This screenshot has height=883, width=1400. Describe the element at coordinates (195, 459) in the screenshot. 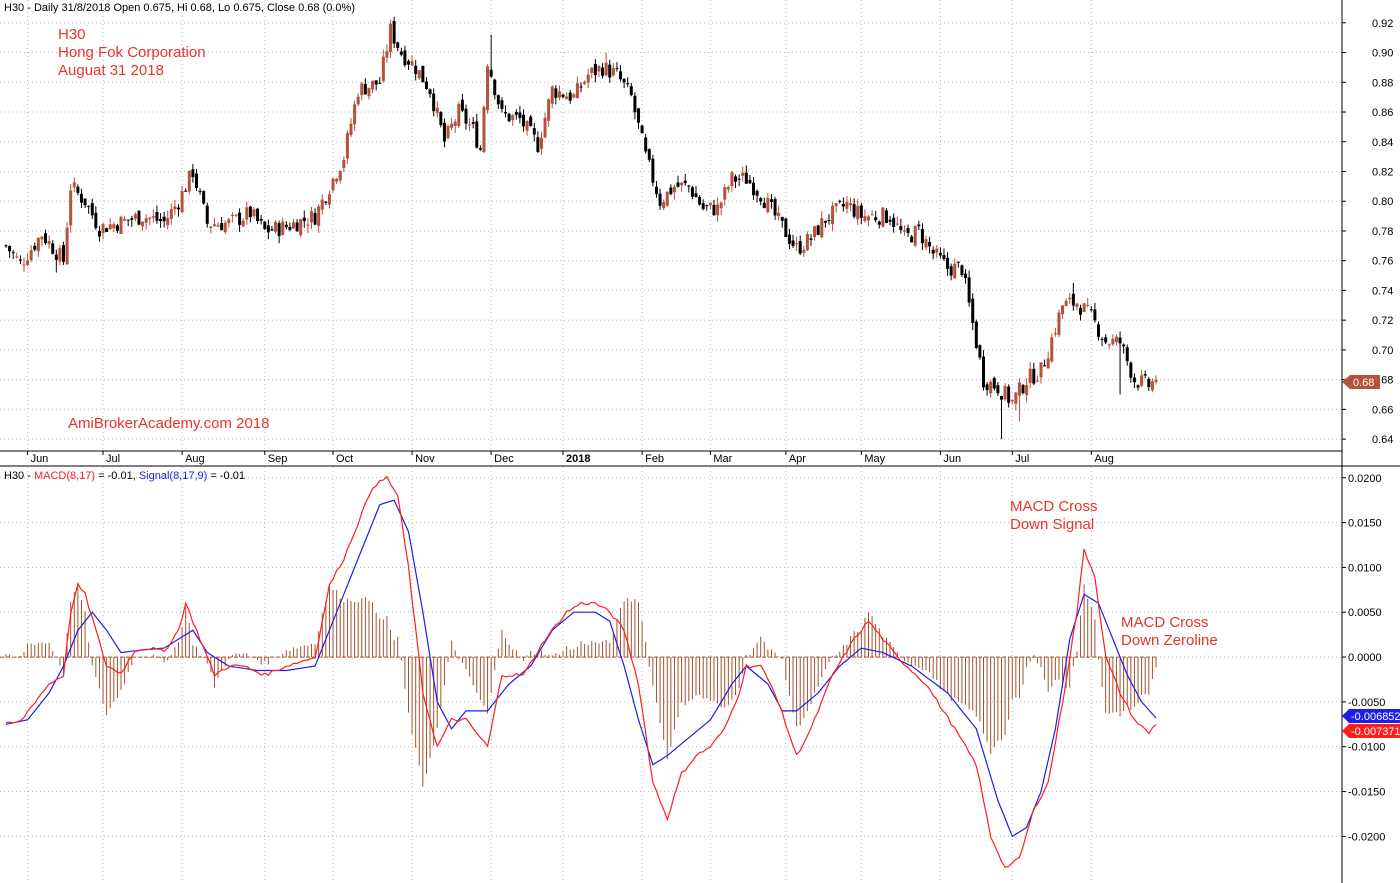

I see `time-tick-label: Aug` at that location.